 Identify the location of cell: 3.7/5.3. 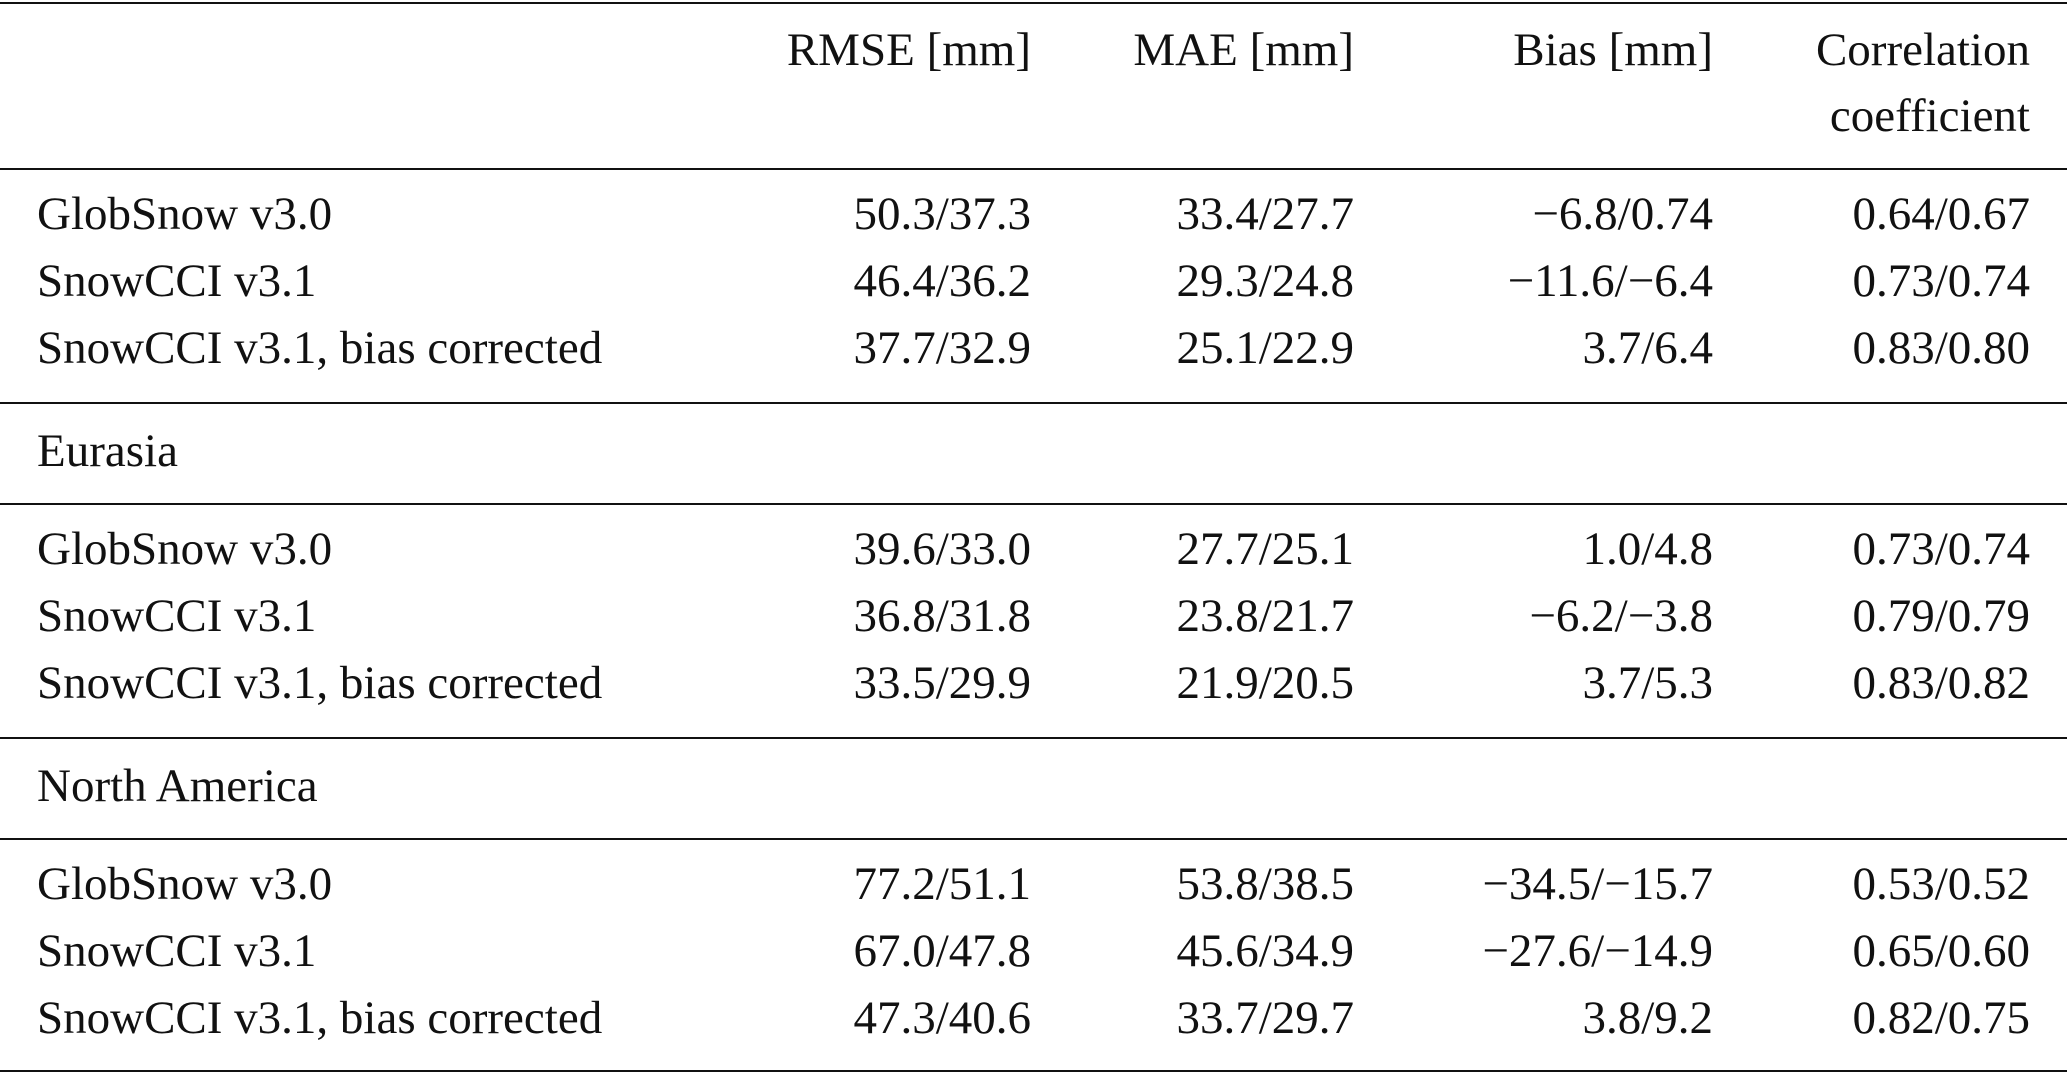
(1647, 683).